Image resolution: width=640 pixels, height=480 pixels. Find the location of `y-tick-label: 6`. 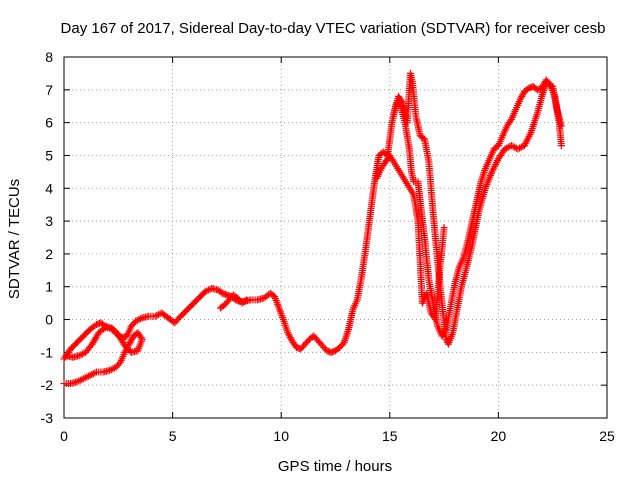

y-tick-label: 6 is located at coordinates (49, 123).